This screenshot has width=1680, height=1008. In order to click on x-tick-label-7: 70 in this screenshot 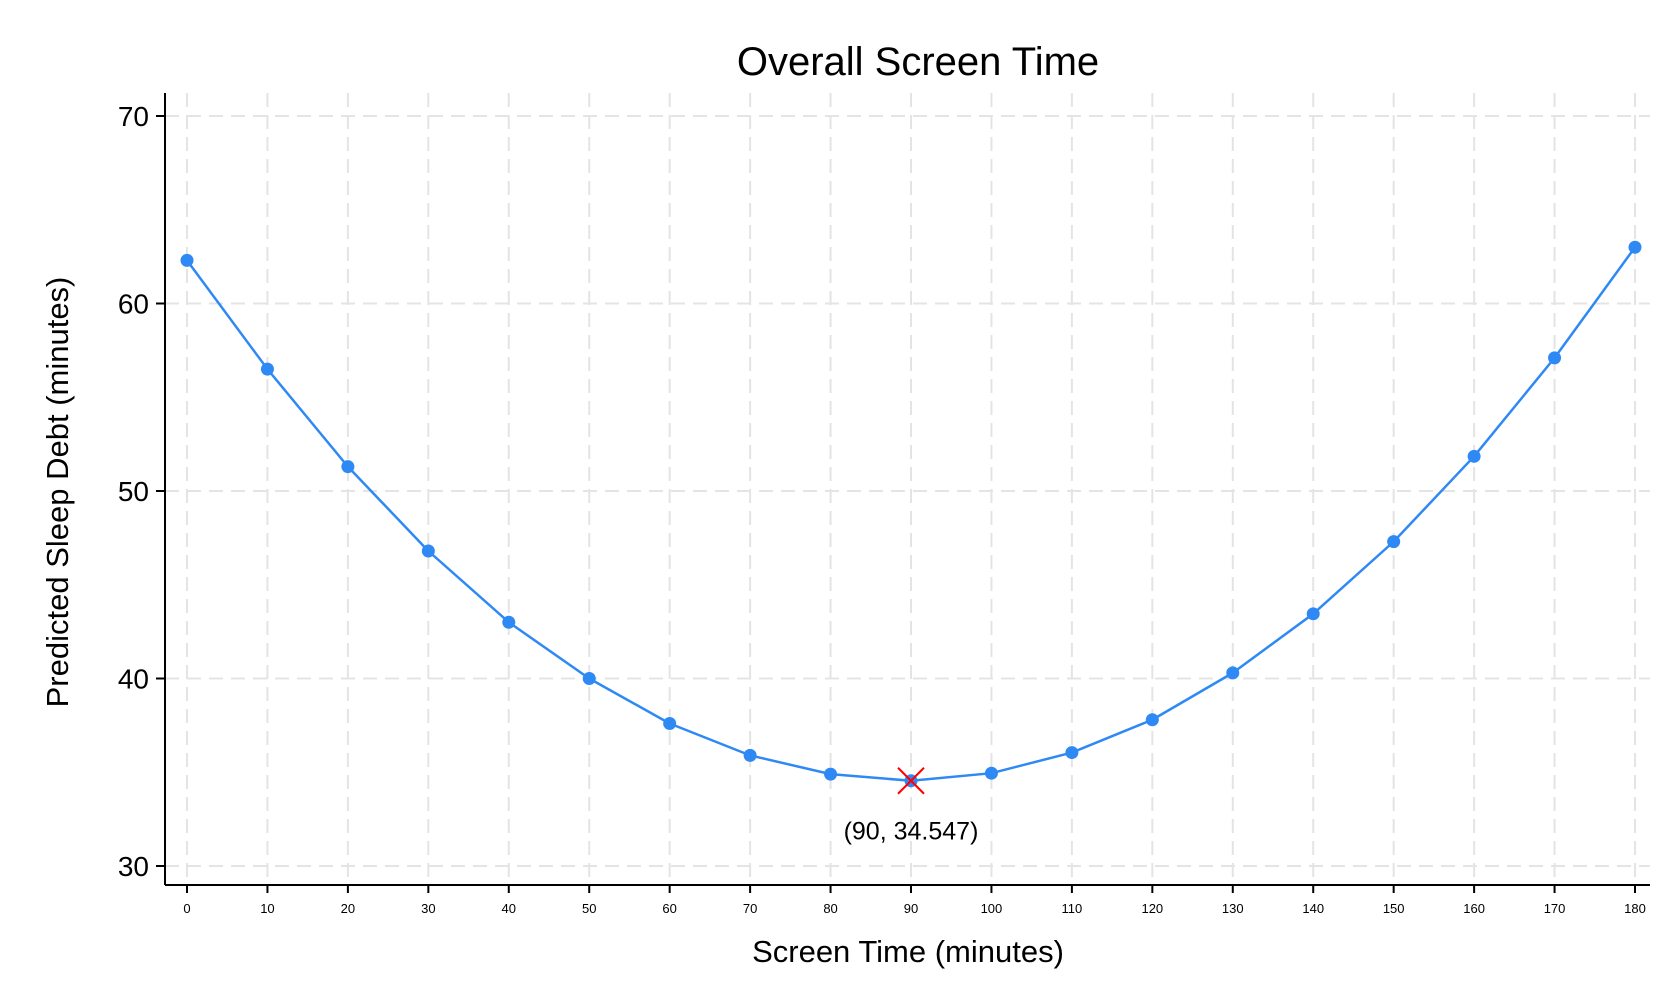, I will do `click(750, 908)`.